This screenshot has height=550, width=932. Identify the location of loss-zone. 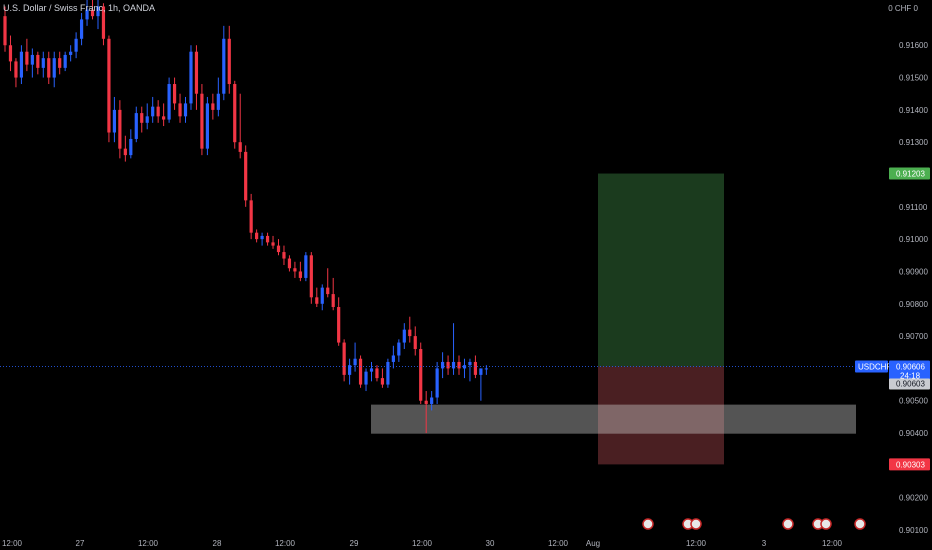
(661, 415).